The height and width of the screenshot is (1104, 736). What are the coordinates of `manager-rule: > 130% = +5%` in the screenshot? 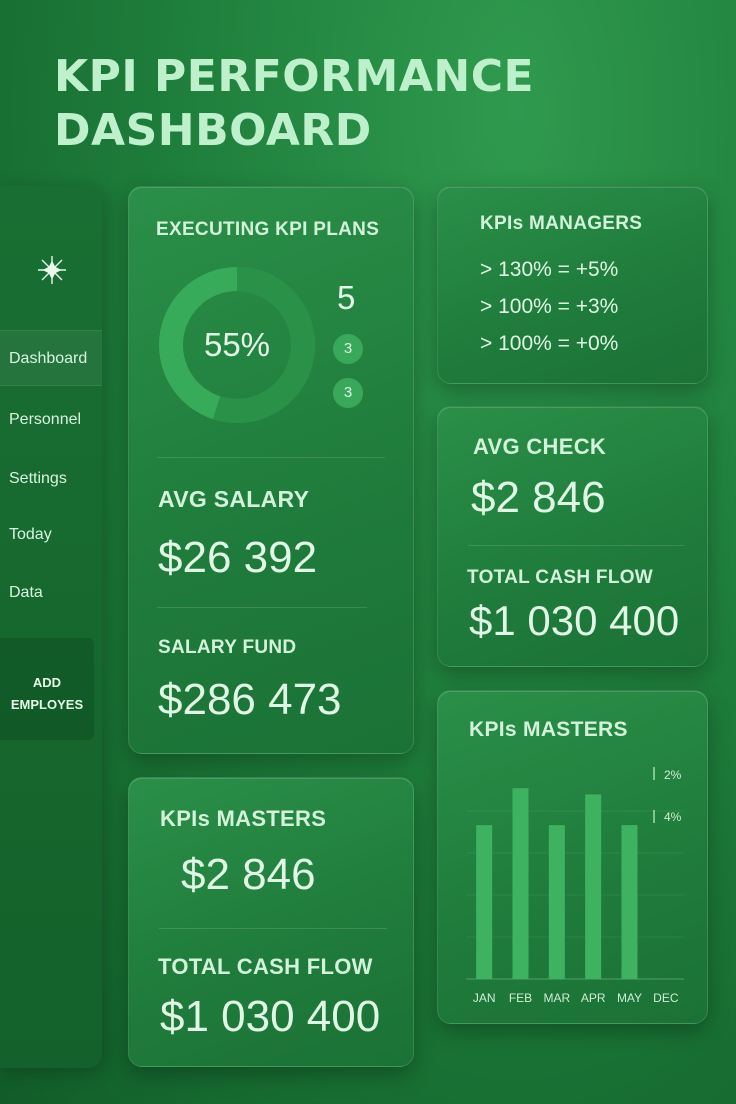 It's located at (549, 269).